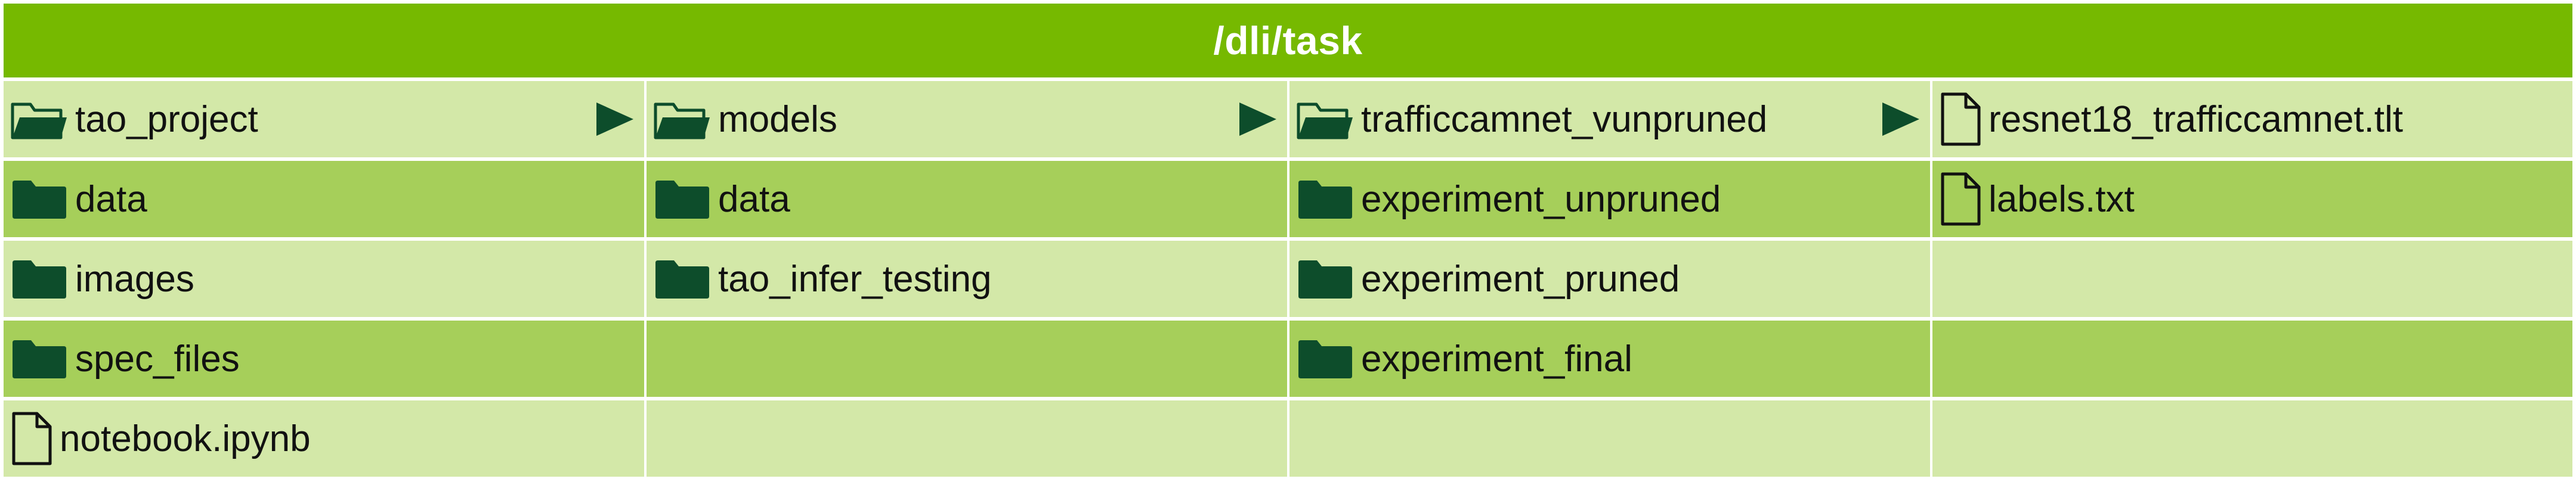 Image resolution: width=2576 pixels, height=491 pixels. I want to click on tree-item-label: labels.txt, so click(2062, 199).